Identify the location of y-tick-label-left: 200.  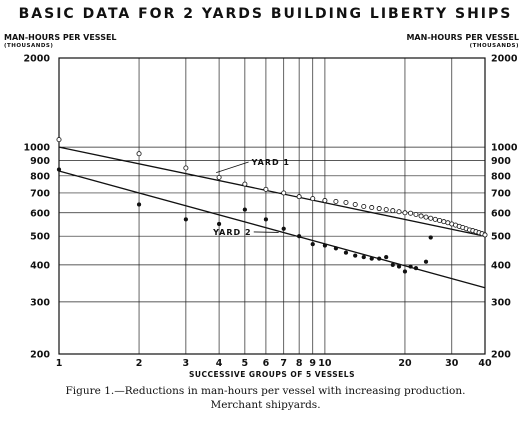
(40, 355).